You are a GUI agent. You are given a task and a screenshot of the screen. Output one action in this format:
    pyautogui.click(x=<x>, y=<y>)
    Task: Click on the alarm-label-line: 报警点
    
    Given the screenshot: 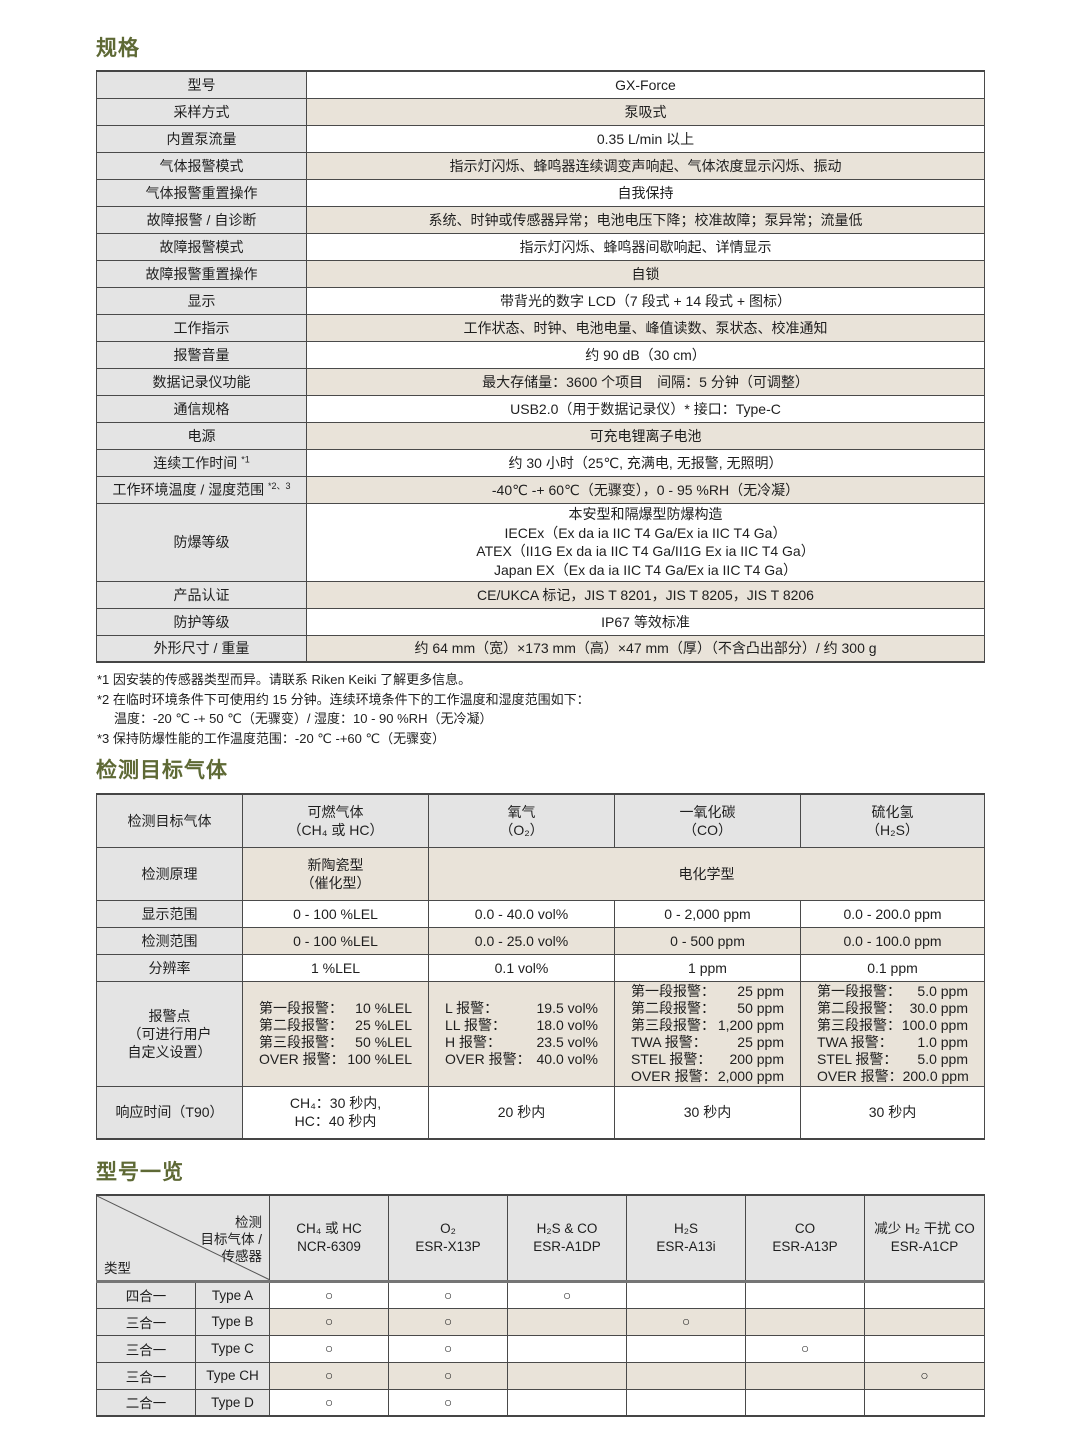 What is the action you would take?
    pyautogui.click(x=169, y=1015)
    